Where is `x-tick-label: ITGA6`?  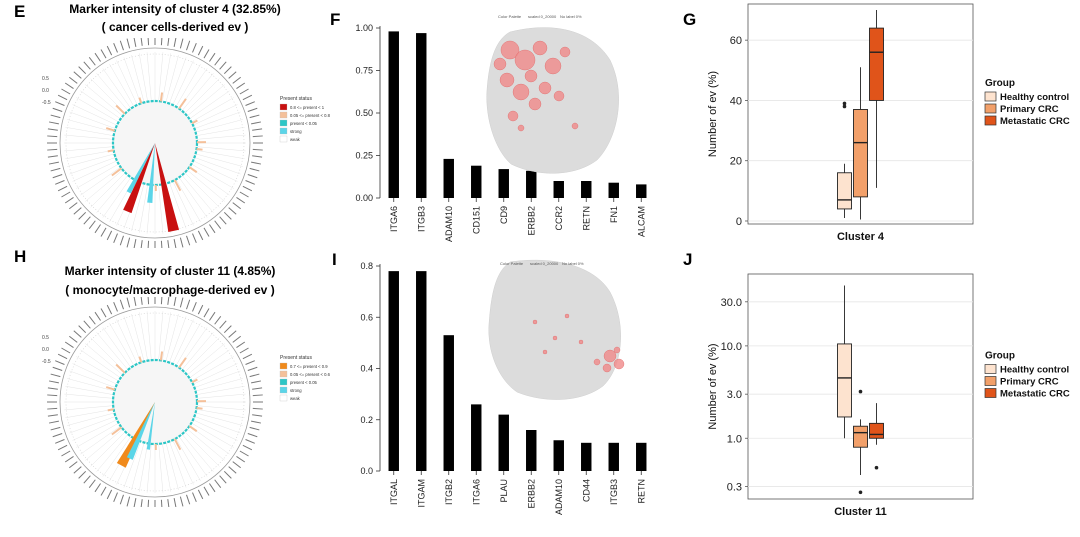
x-tick-label: ITGA6 is located at coordinates (476, 492).